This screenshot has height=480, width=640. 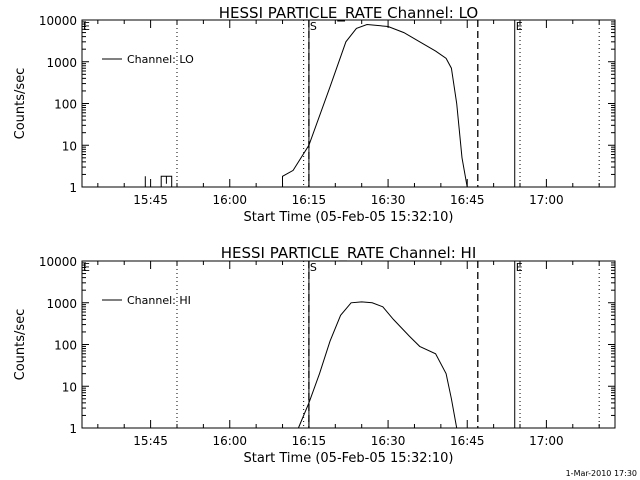 I want to click on panel-1-x-tick-label: 16:30, so click(x=388, y=200).